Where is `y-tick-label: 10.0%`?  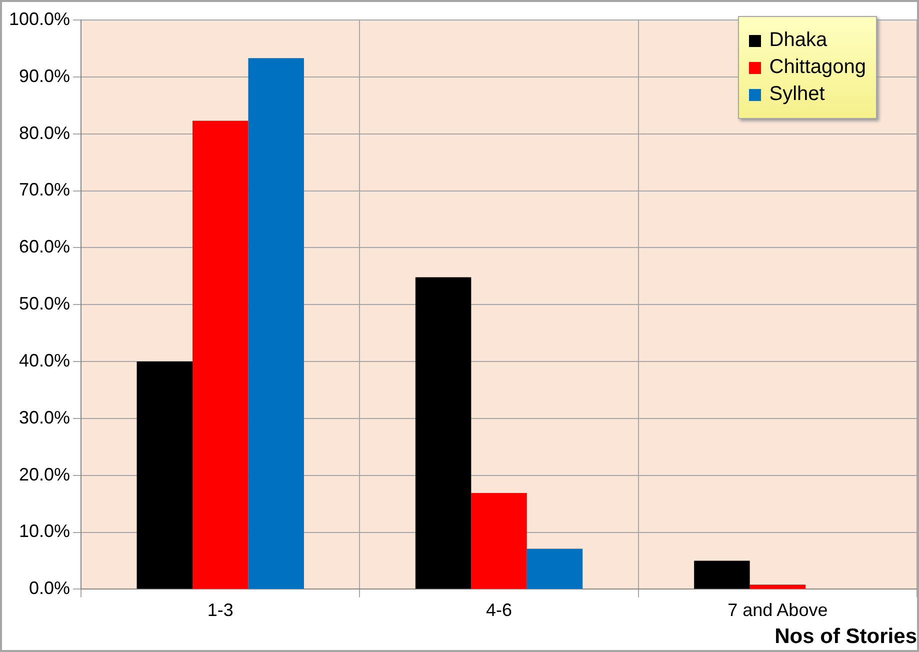
y-tick-label: 10.0% is located at coordinates (44, 531).